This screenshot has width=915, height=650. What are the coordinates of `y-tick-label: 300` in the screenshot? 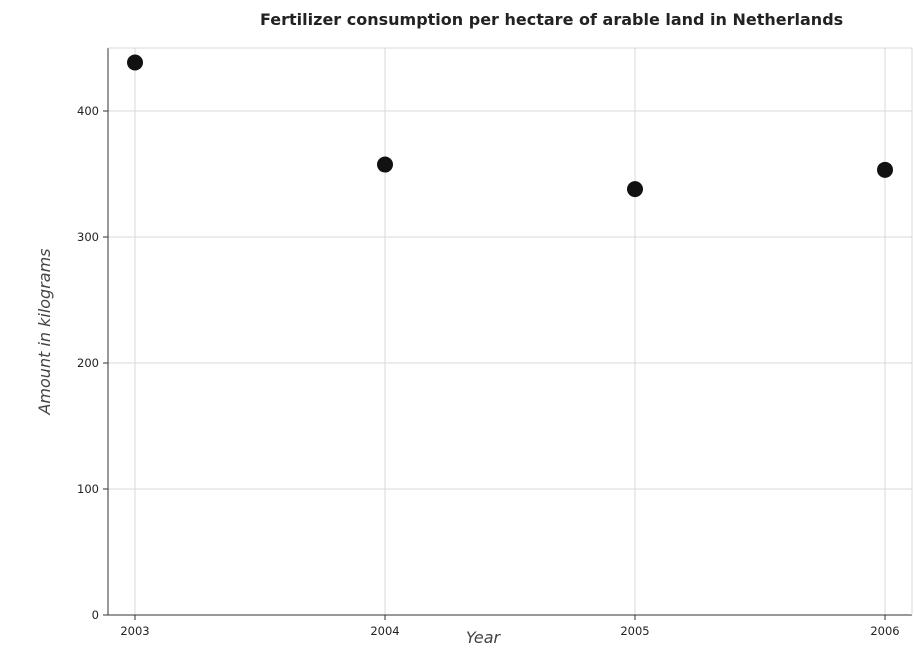 It's located at (88, 237).